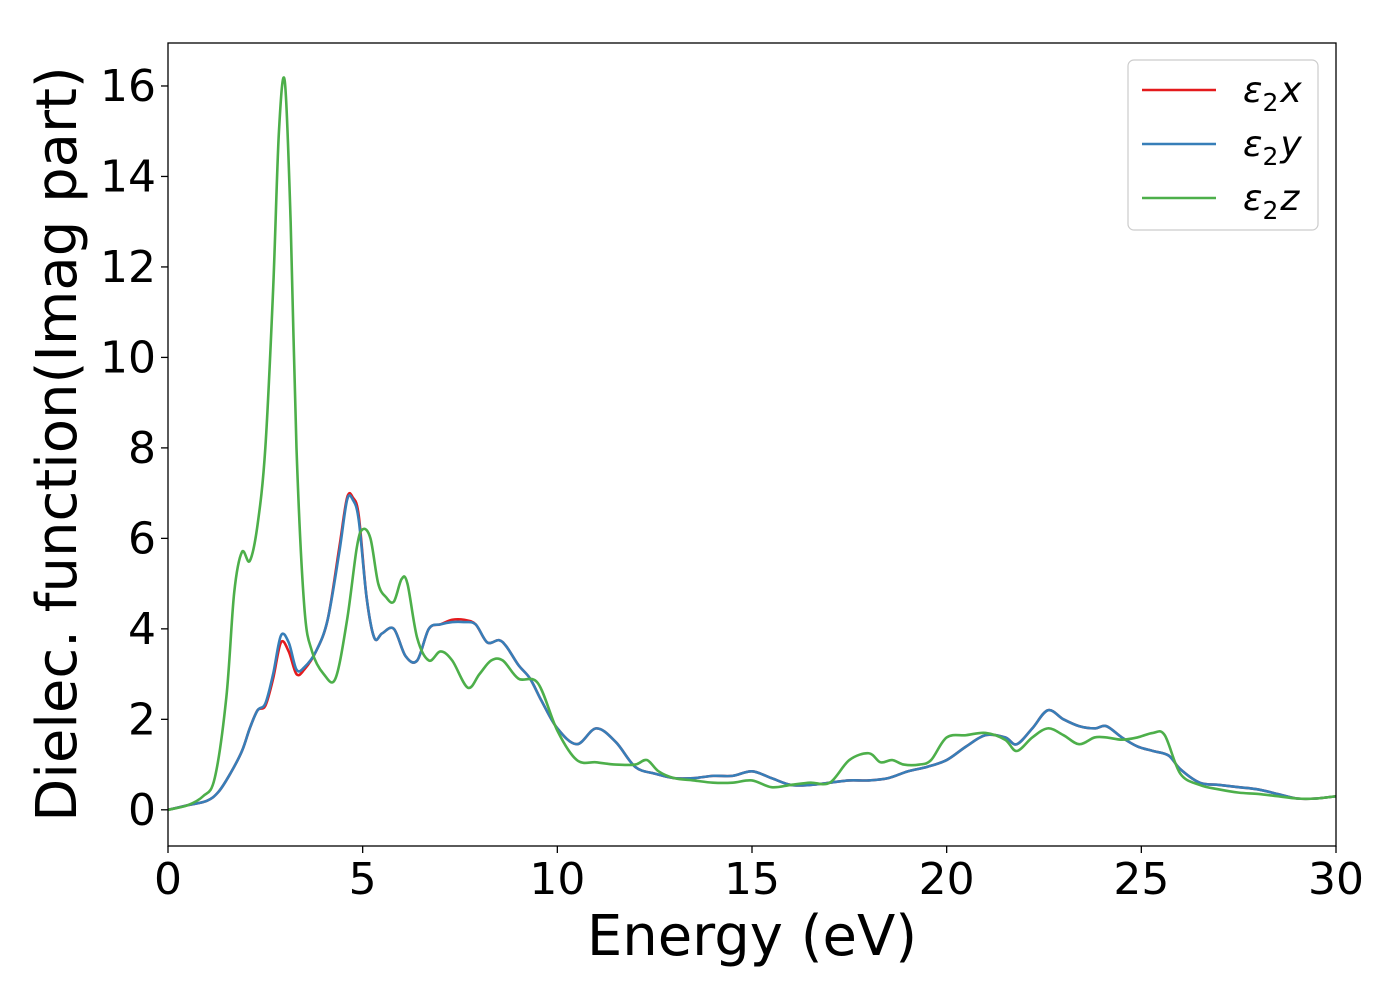 This screenshot has width=1400, height=1000. What do you see at coordinates (947, 879) in the screenshot?
I see `x-tick-label: 20` at bounding box center [947, 879].